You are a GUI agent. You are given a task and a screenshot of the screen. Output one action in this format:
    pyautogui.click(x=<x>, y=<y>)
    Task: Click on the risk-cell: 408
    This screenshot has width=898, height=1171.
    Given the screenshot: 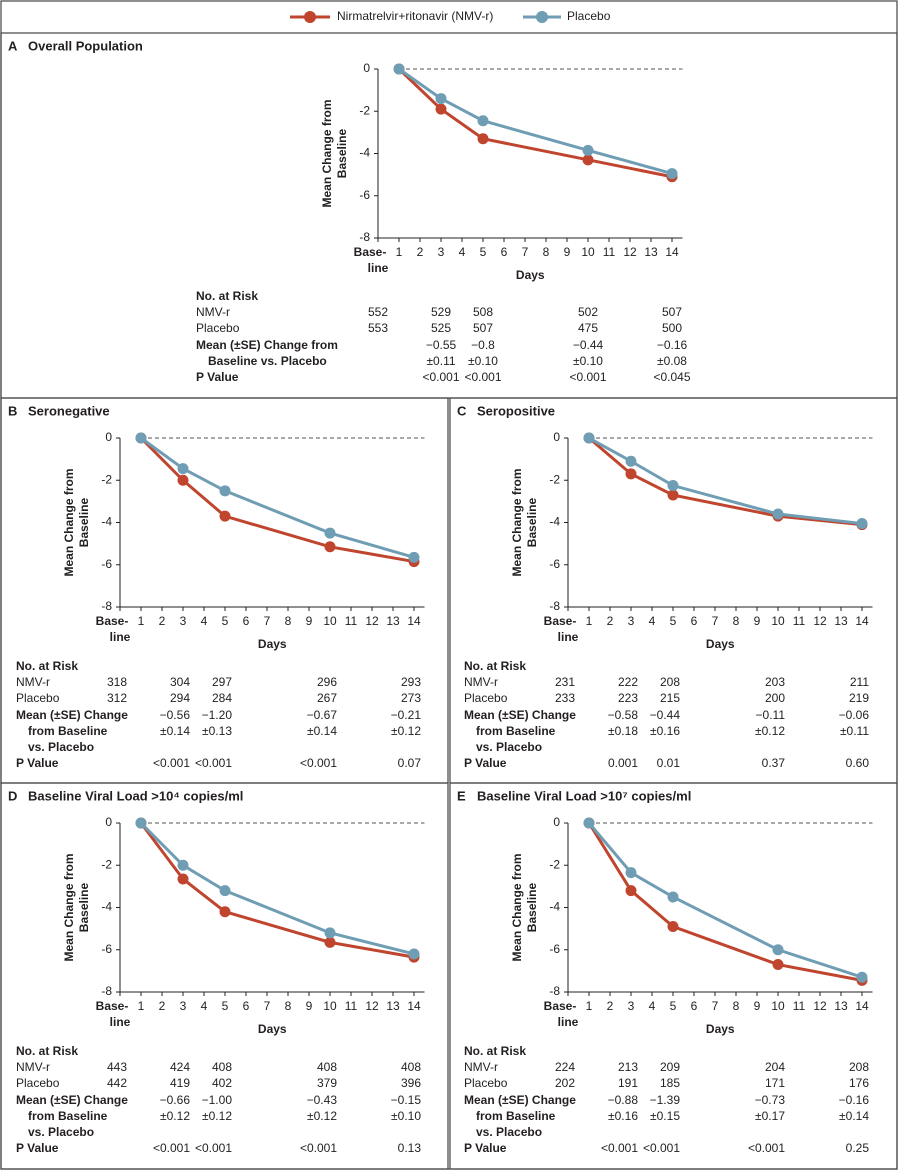 What is the action you would take?
    pyautogui.click(x=411, y=1067)
    